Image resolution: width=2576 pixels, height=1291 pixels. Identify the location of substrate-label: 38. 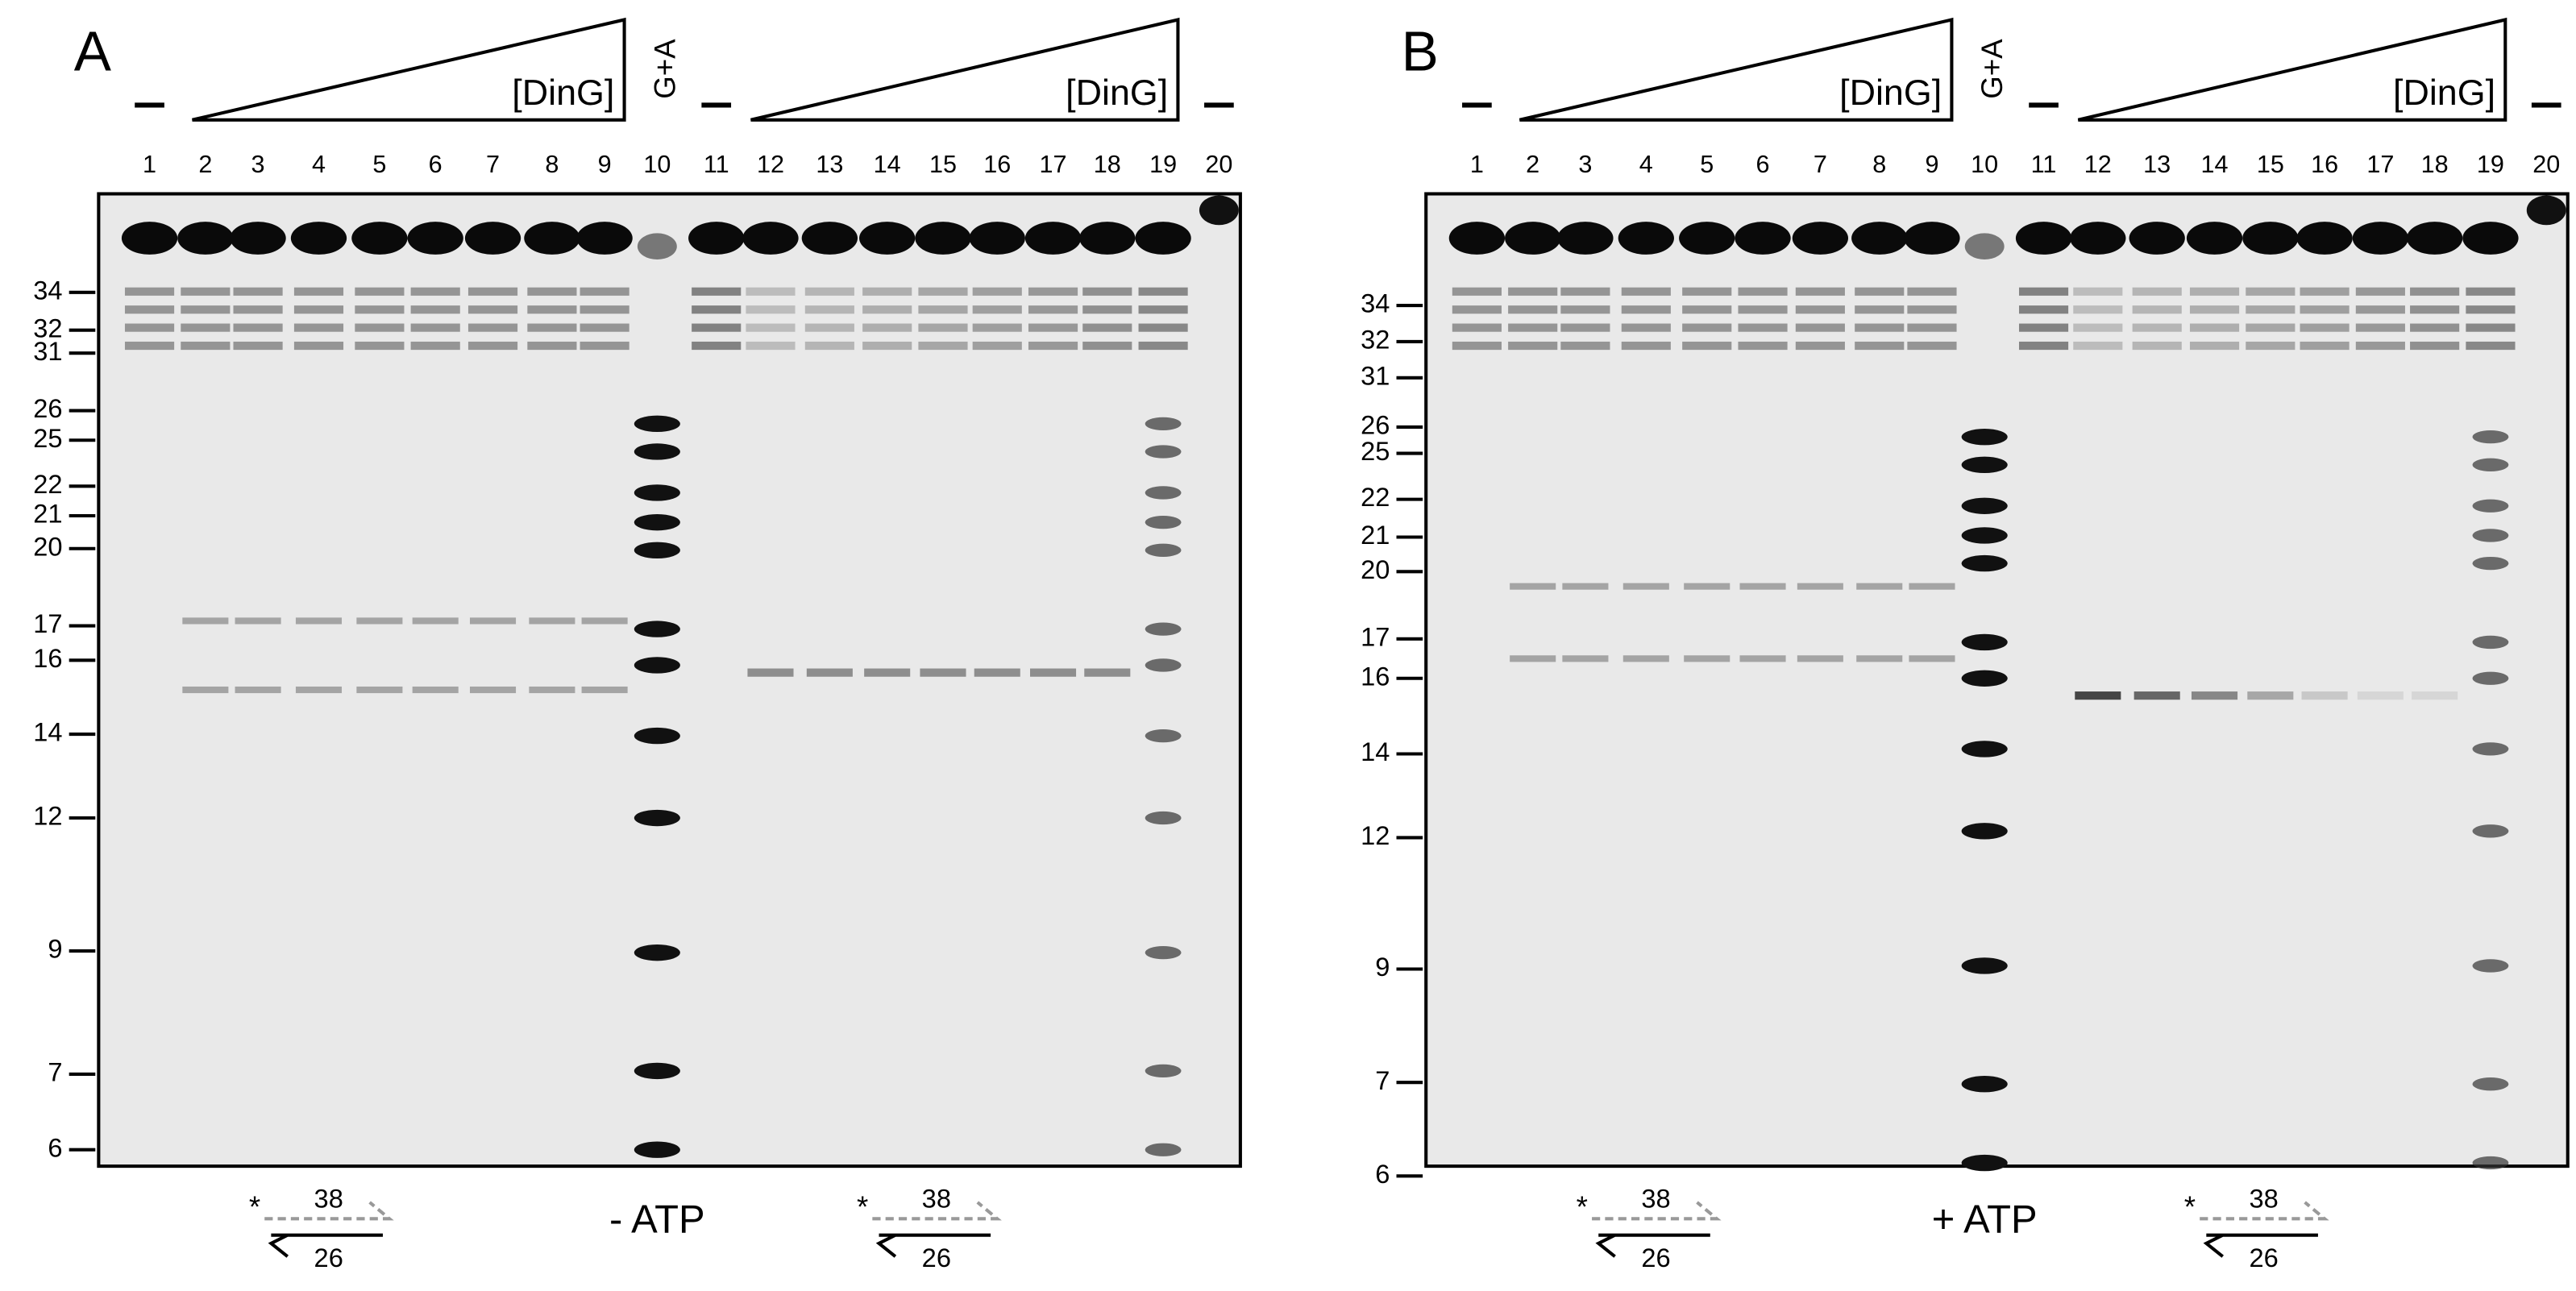
(1655, 1199).